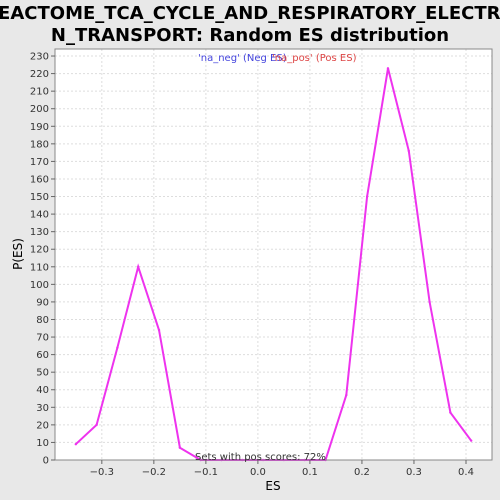 The height and width of the screenshot is (500, 500). I want to click on y-tick-label: 100, so click(39, 285).